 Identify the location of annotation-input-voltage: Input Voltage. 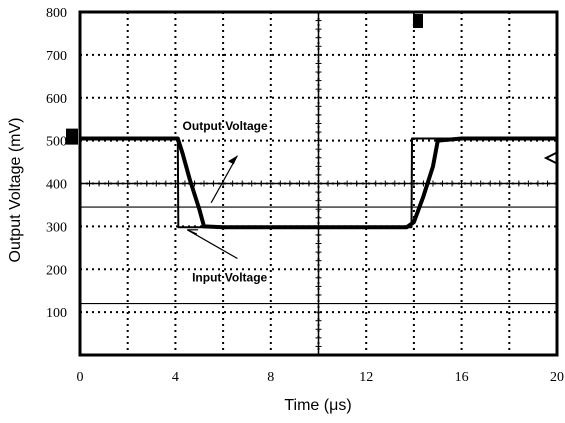
(229, 277).